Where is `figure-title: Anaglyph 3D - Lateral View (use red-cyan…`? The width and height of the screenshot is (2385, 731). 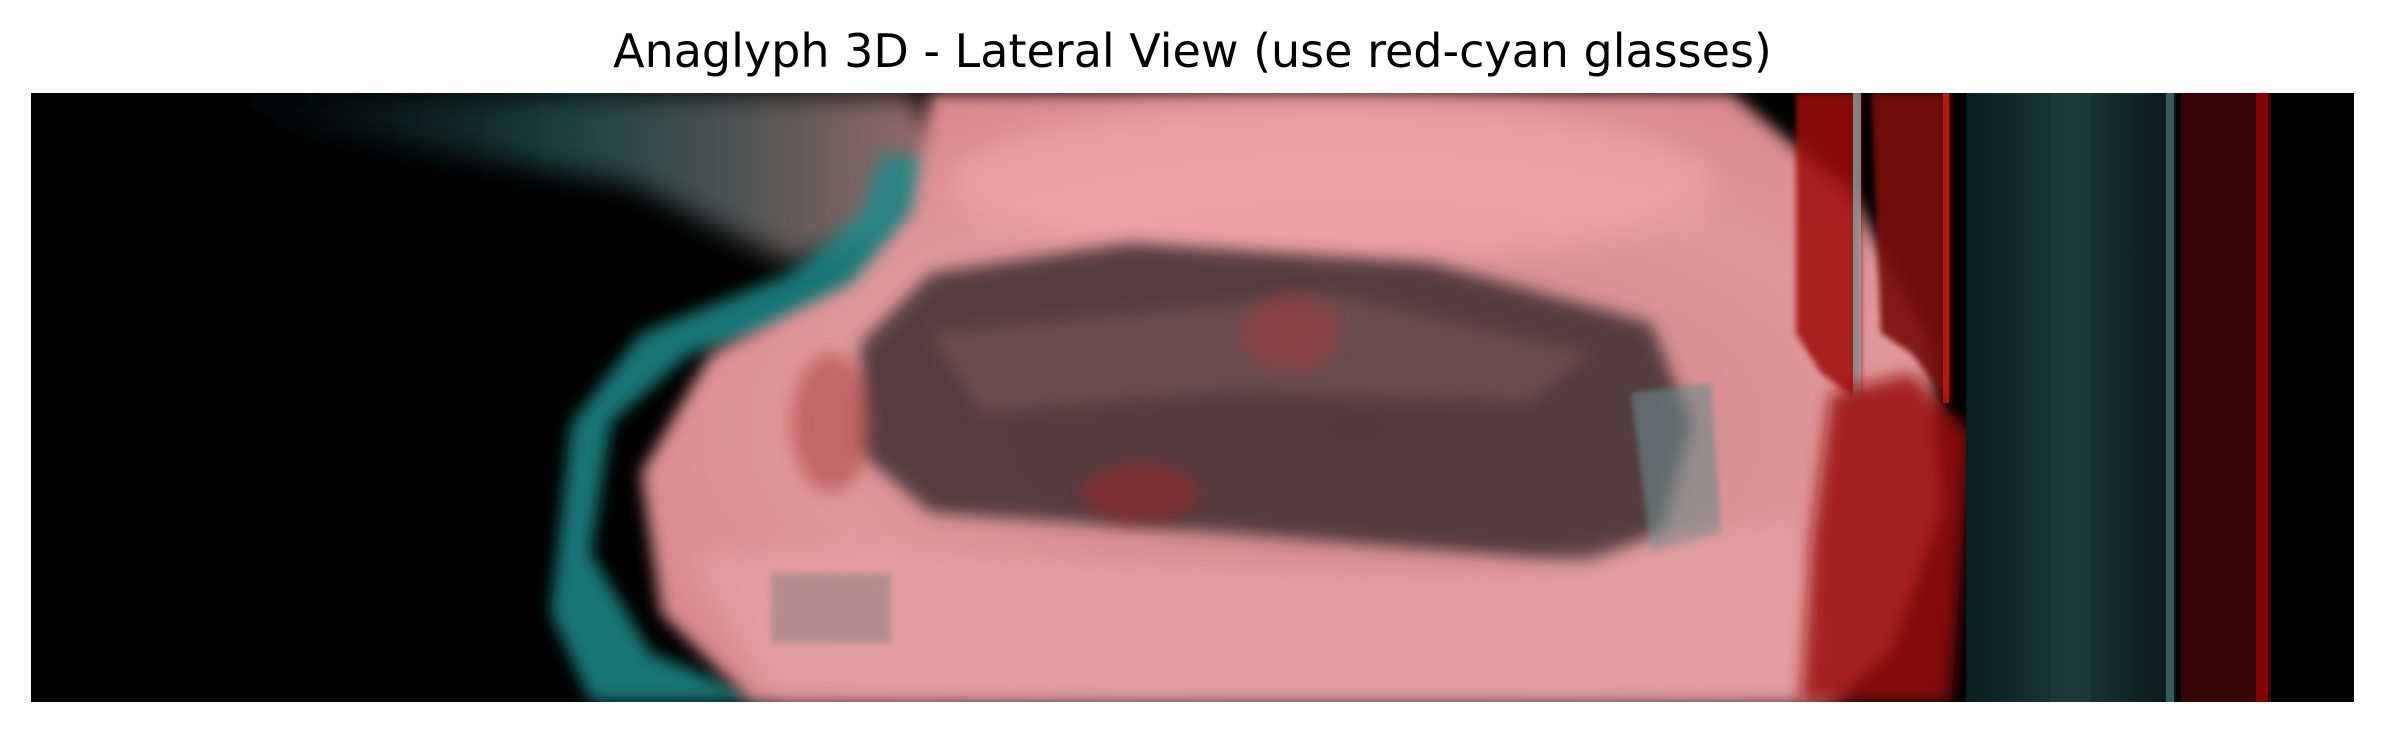
figure-title: Anaglyph 3D - Lateral View (use red-cyan… is located at coordinates (1192, 51).